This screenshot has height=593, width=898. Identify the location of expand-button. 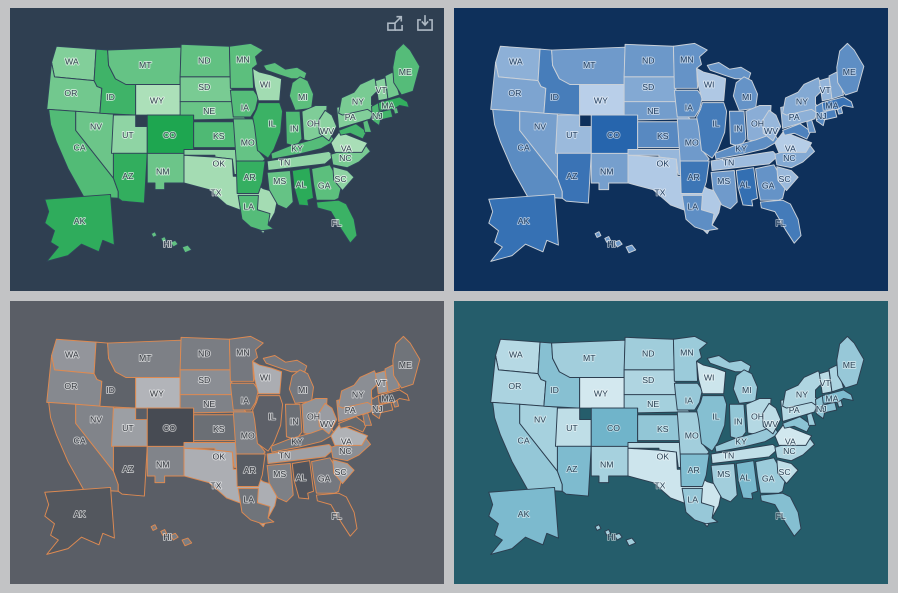
(395, 23).